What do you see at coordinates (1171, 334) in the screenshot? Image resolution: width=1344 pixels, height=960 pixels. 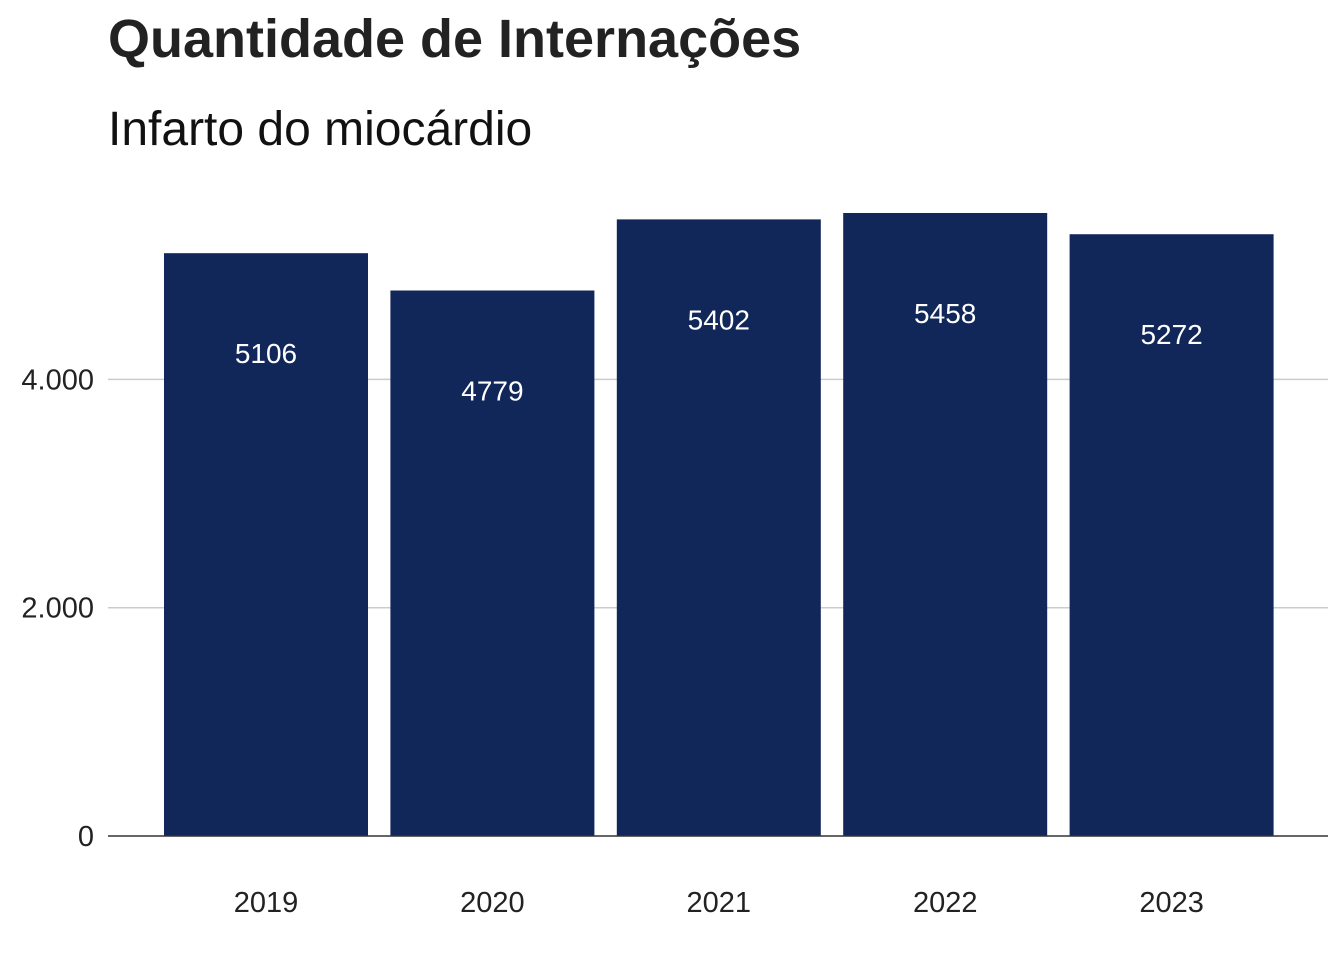 I see `data-label: 5272` at bounding box center [1171, 334].